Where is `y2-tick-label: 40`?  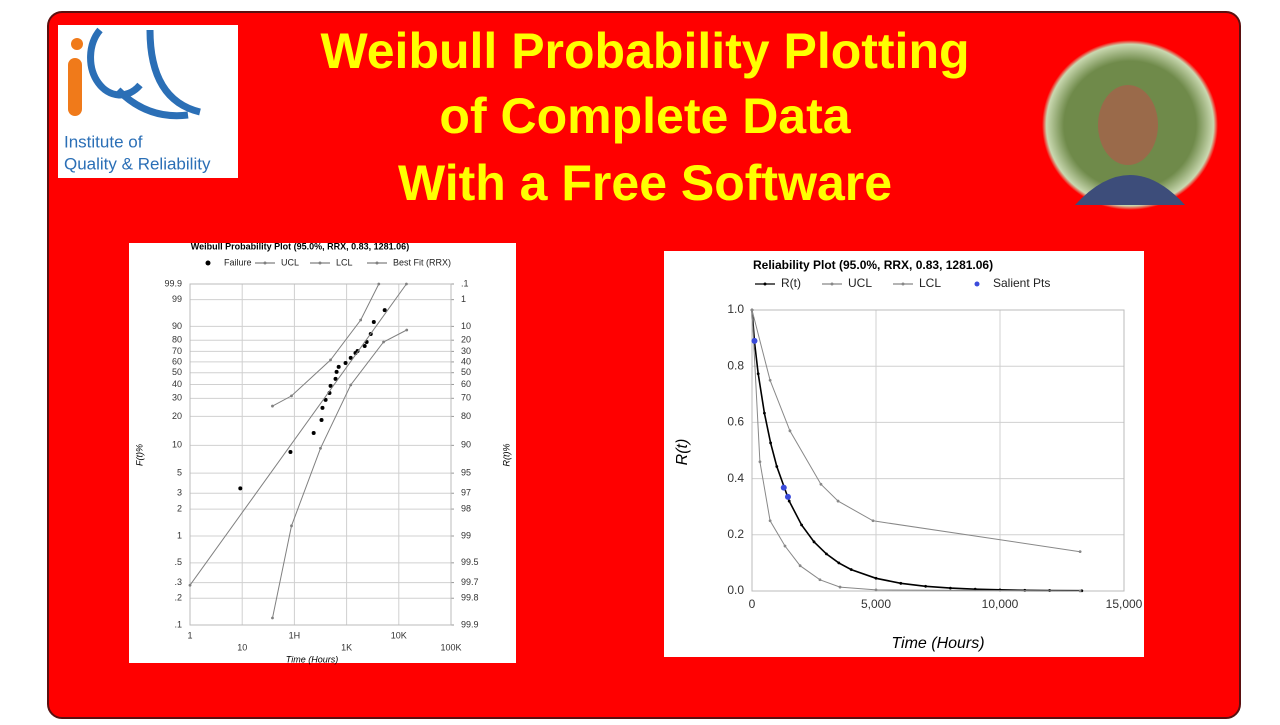 y2-tick-label: 40 is located at coordinates (466, 361).